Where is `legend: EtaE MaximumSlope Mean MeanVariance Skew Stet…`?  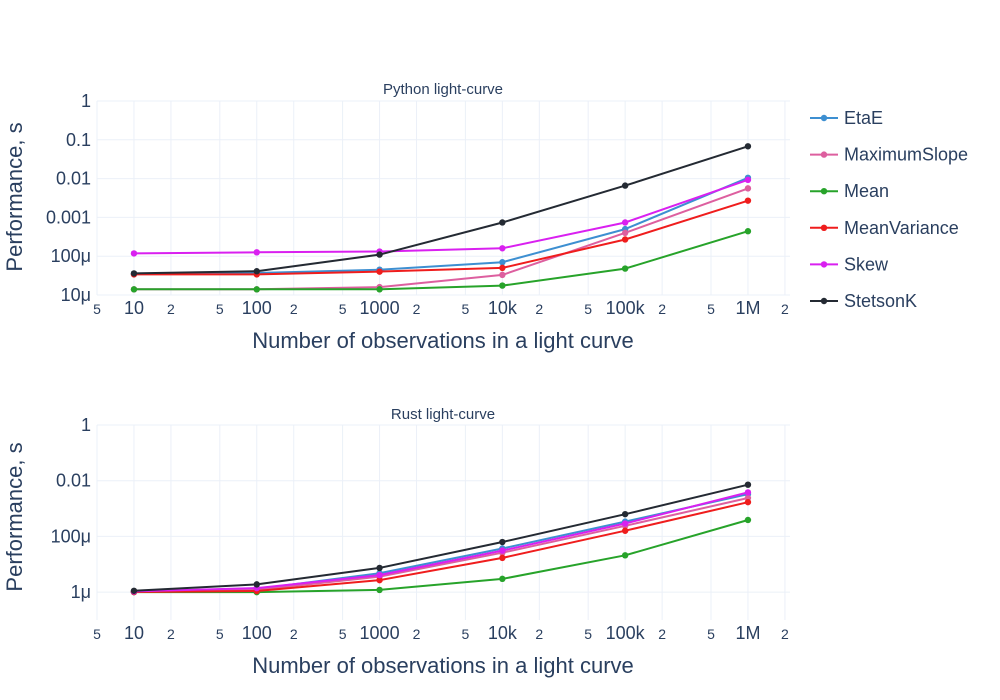
legend: EtaE MaximumSlope Mean MeanVariance Skew Stet… is located at coordinates (889, 209).